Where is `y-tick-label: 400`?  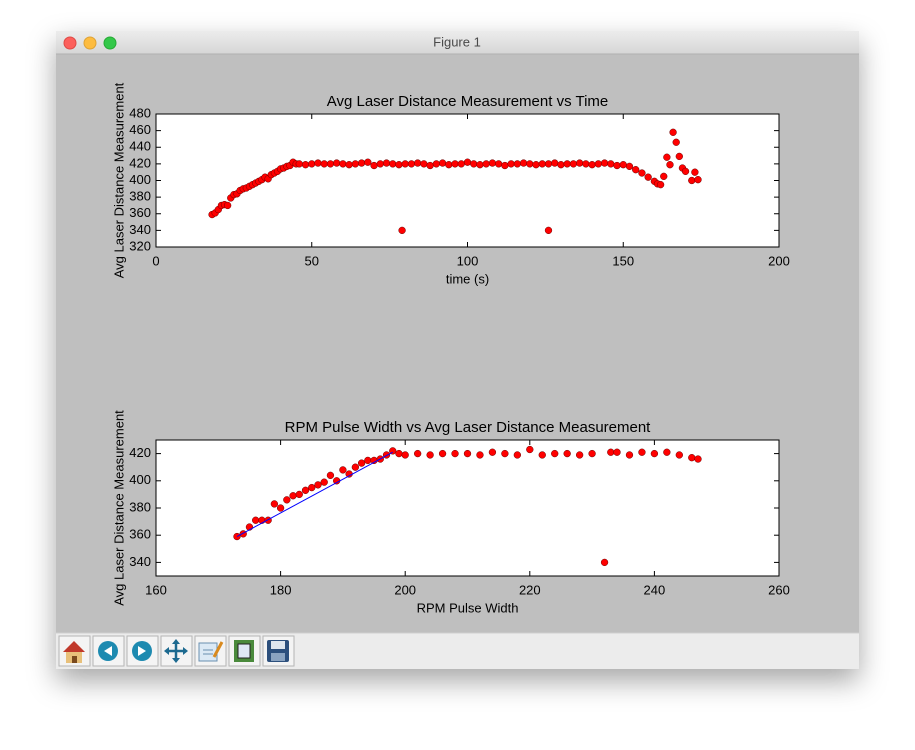 y-tick-label: 400 is located at coordinates (140, 179).